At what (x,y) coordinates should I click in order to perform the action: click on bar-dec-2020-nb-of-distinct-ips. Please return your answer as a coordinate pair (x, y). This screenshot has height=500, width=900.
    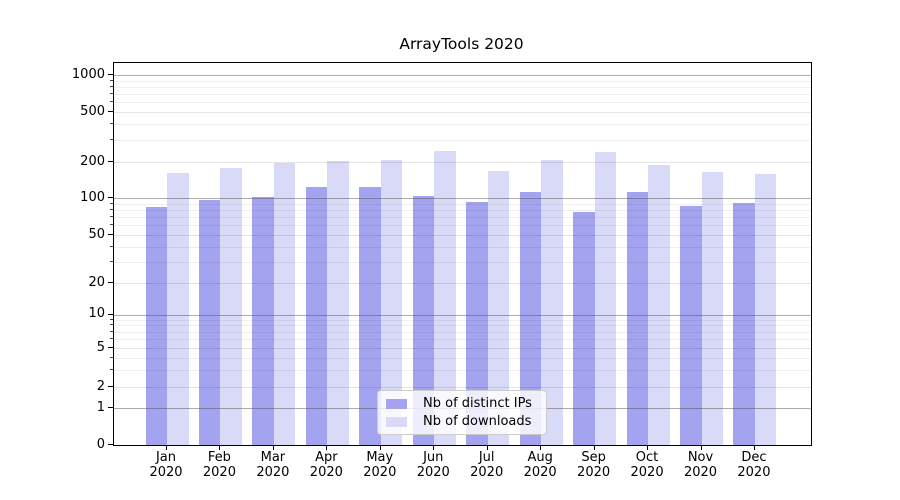
    Looking at the image, I should click on (744, 324).